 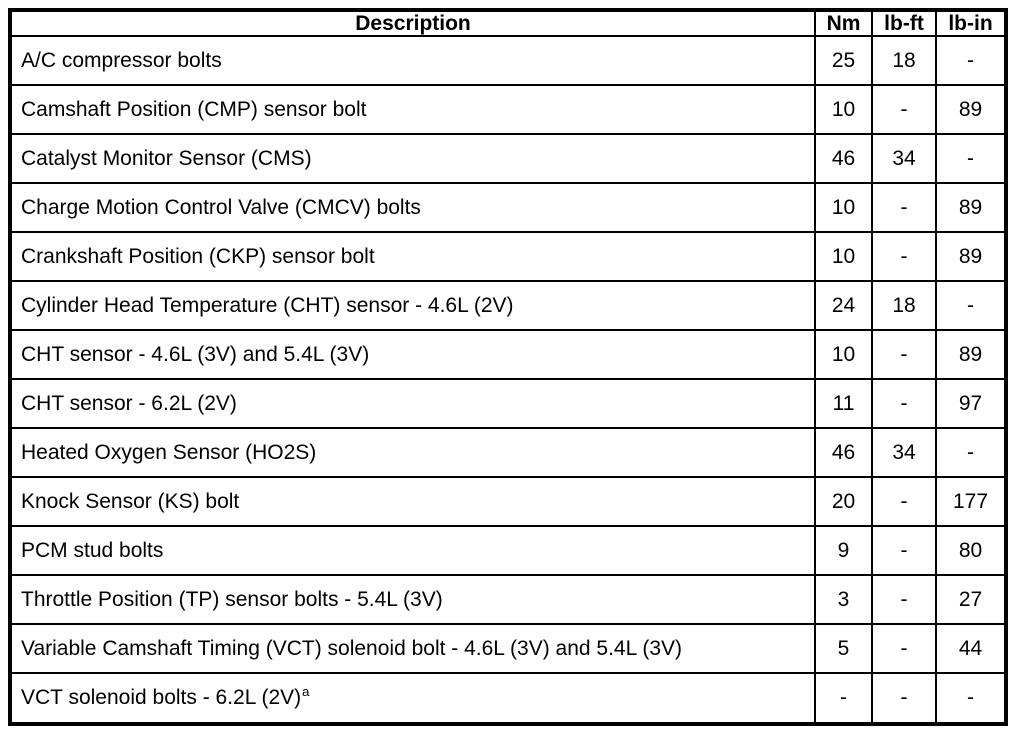 I want to click on table-row: CHT sensor - 6.2L (2V) 11-97, so click(x=508, y=403).